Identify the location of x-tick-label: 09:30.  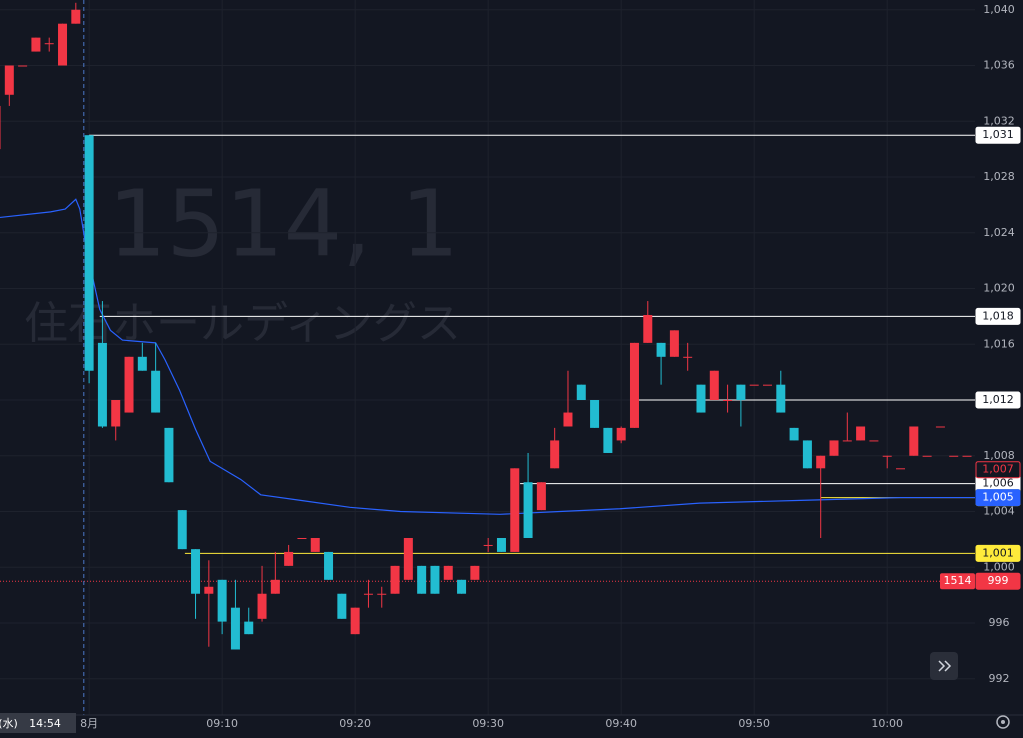
(488, 723).